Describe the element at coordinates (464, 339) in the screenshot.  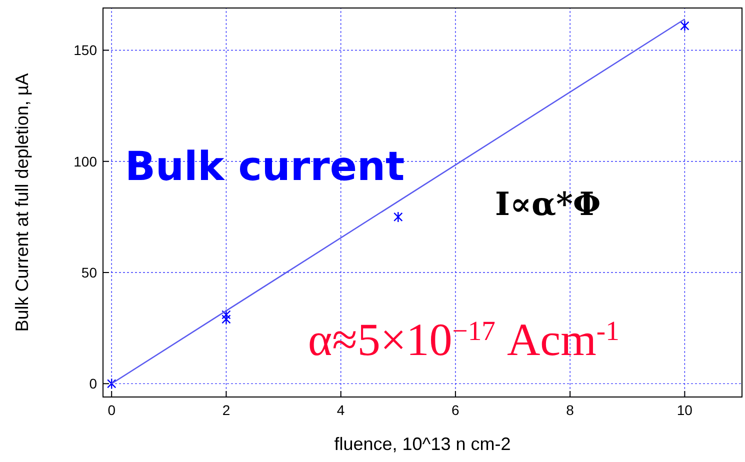
I see `annotation: α≈5×10$^{−17}$ Acm$^{-1}$` at that location.